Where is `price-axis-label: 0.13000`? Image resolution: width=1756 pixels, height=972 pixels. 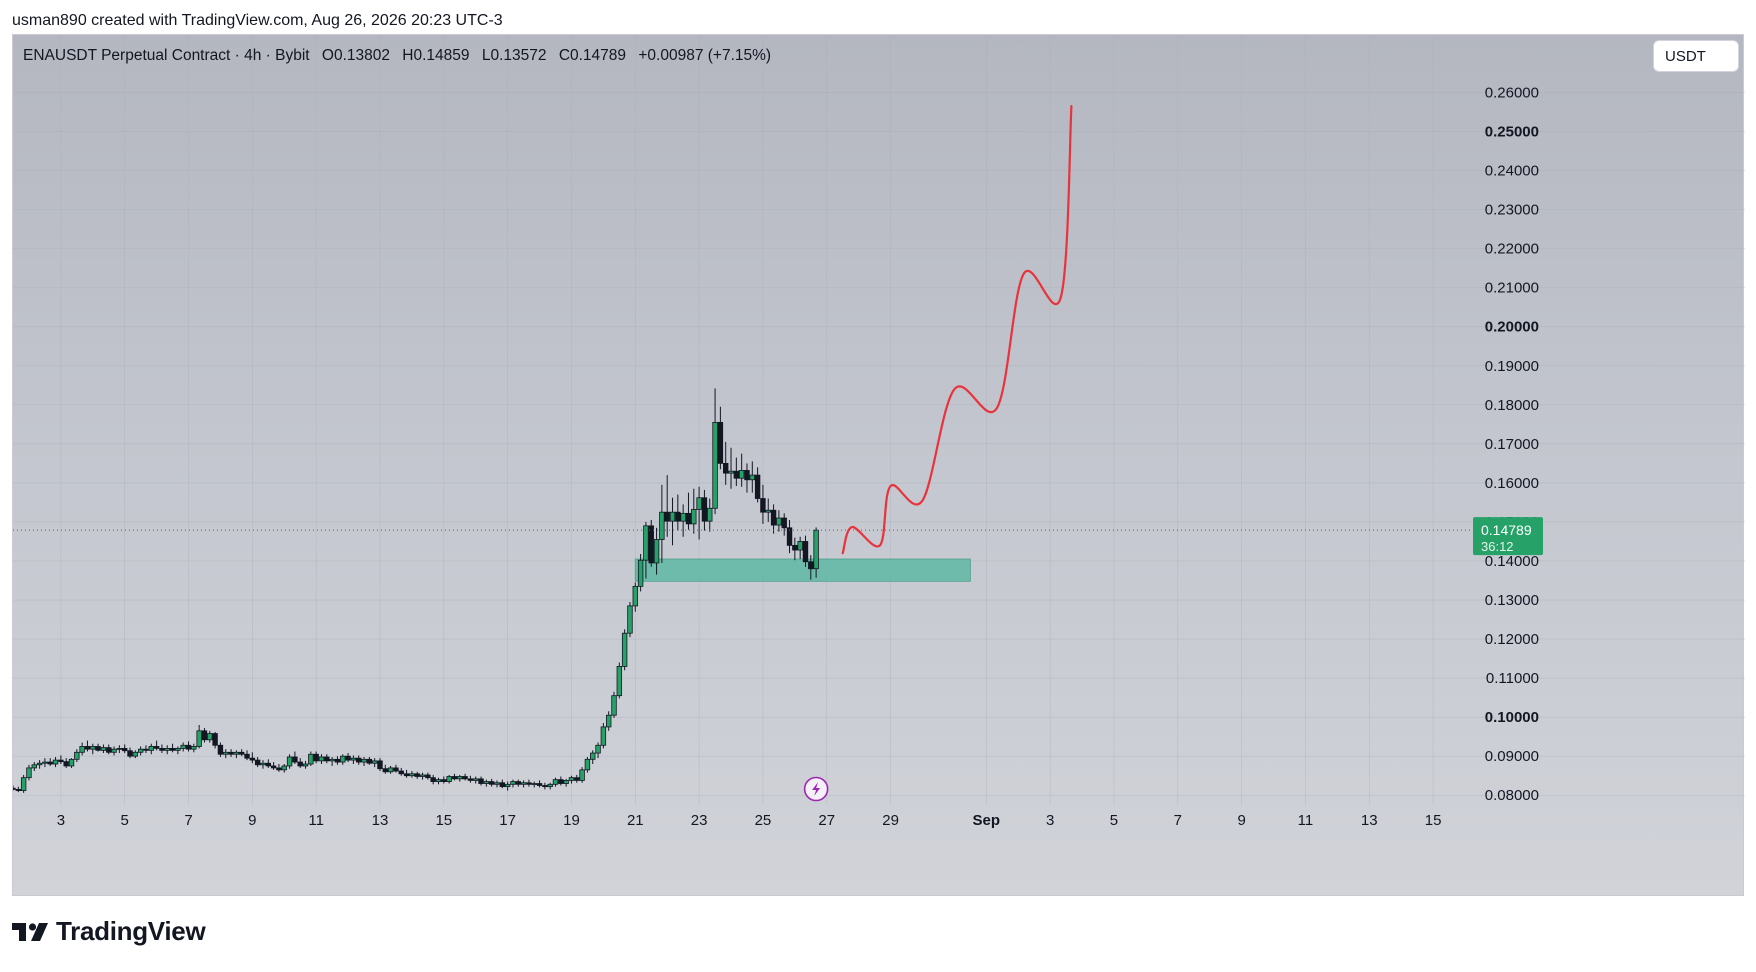 price-axis-label: 0.13000 is located at coordinates (1512, 600).